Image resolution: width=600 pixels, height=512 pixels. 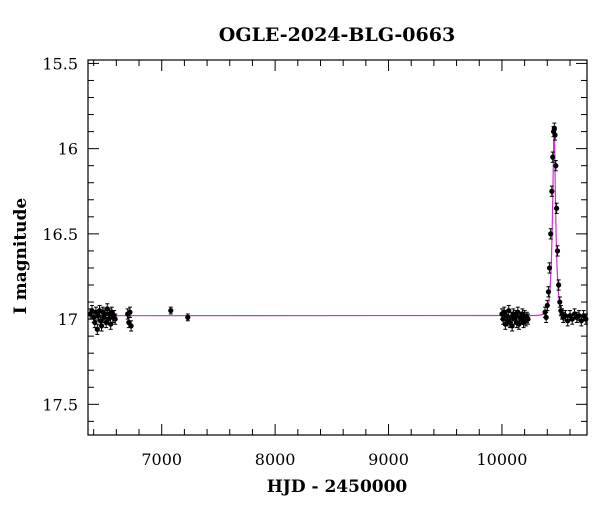 What do you see at coordinates (60, 404) in the screenshot?
I see `y-tick-label: 17.5` at bounding box center [60, 404].